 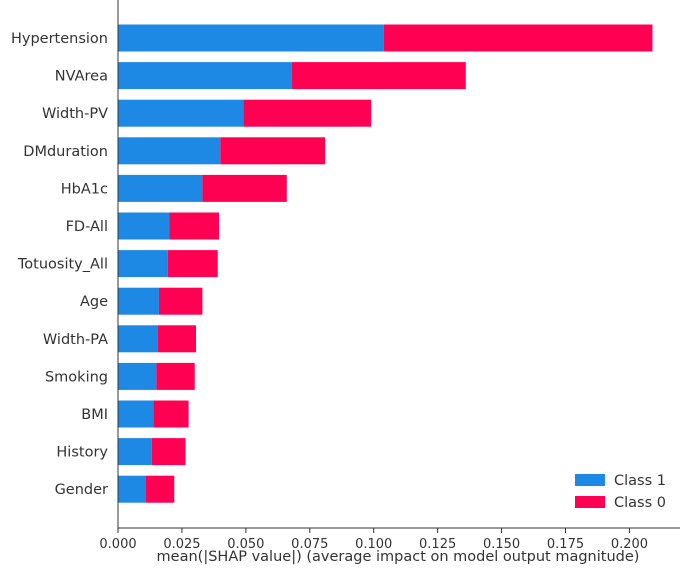 What do you see at coordinates (640, 503) in the screenshot?
I see `legend-label-class-0: Class 0` at bounding box center [640, 503].